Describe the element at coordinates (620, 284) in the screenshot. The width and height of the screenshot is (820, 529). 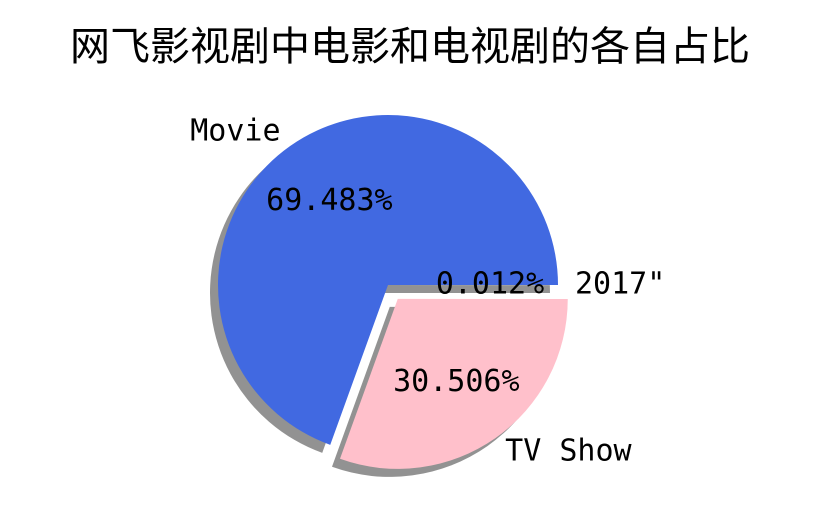
I see `slice-label-2017: 2017"` at that location.